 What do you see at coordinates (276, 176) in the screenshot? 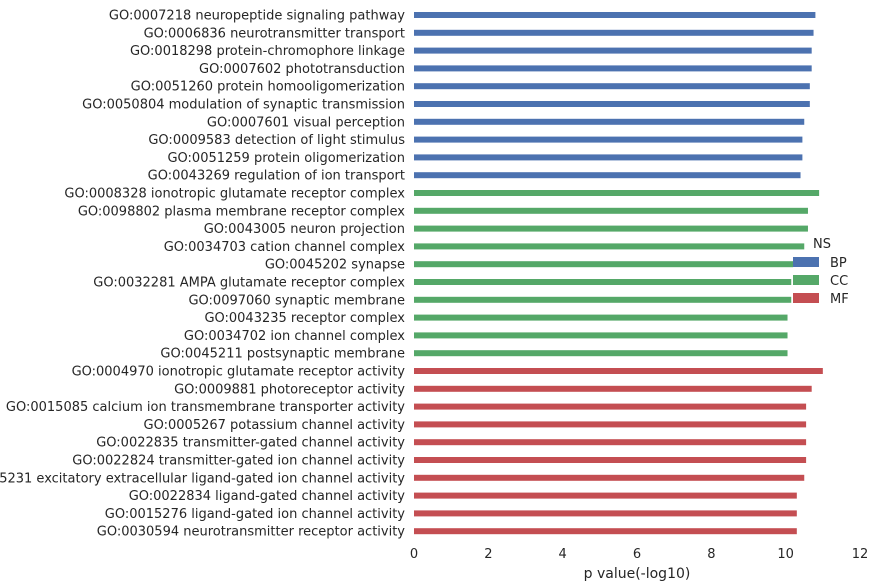
I see `category-label: GO:0043269 regulation of ion transport` at bounding box center [276, 176].